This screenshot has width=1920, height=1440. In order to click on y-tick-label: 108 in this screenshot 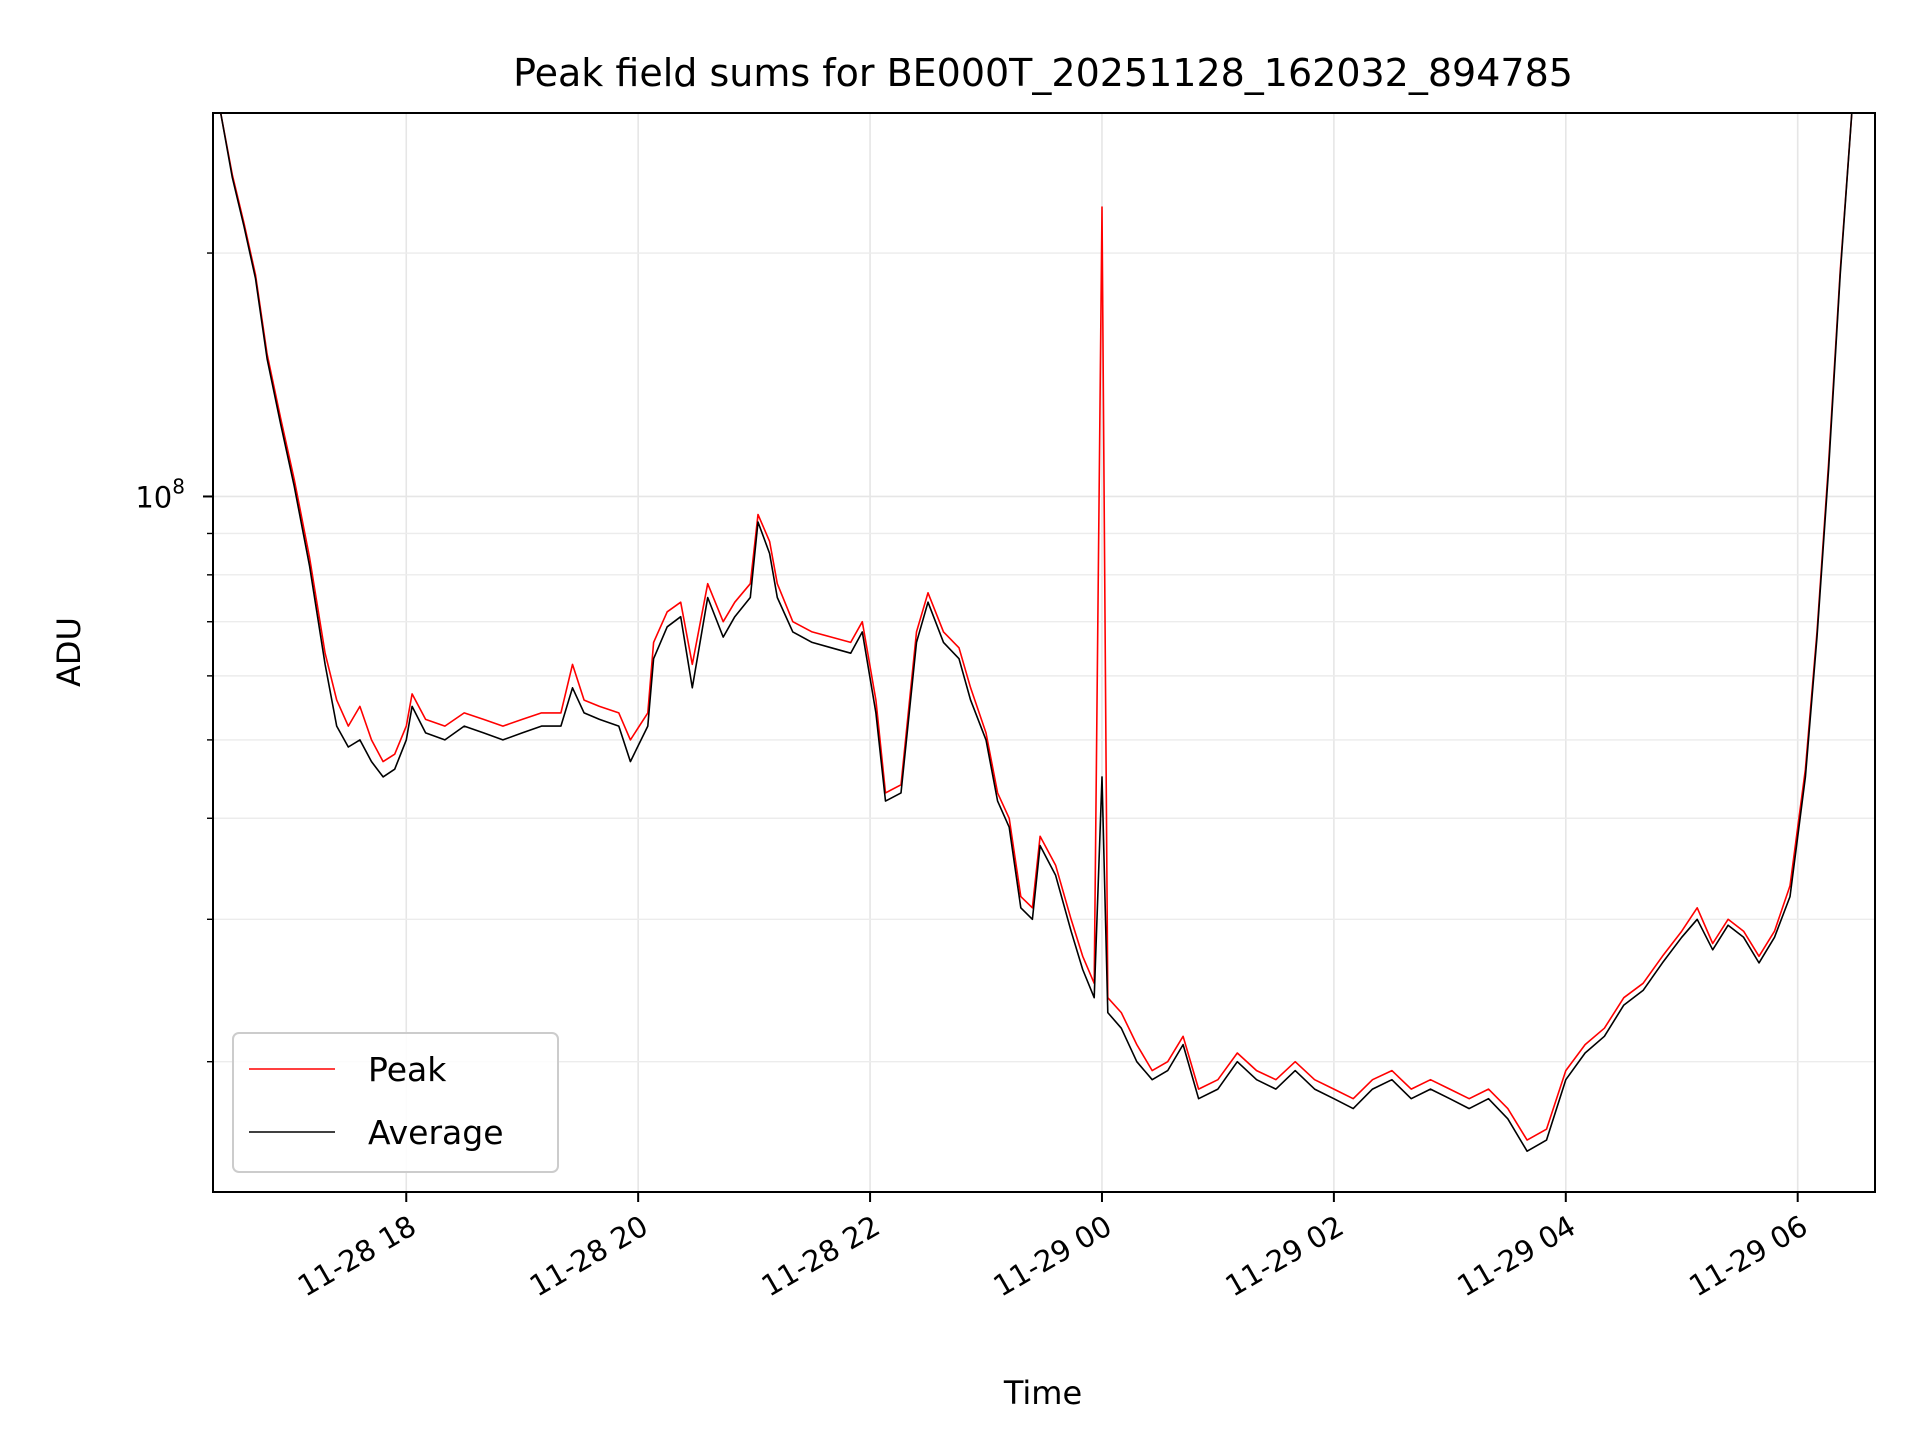, I will do `click(160, 494)`.